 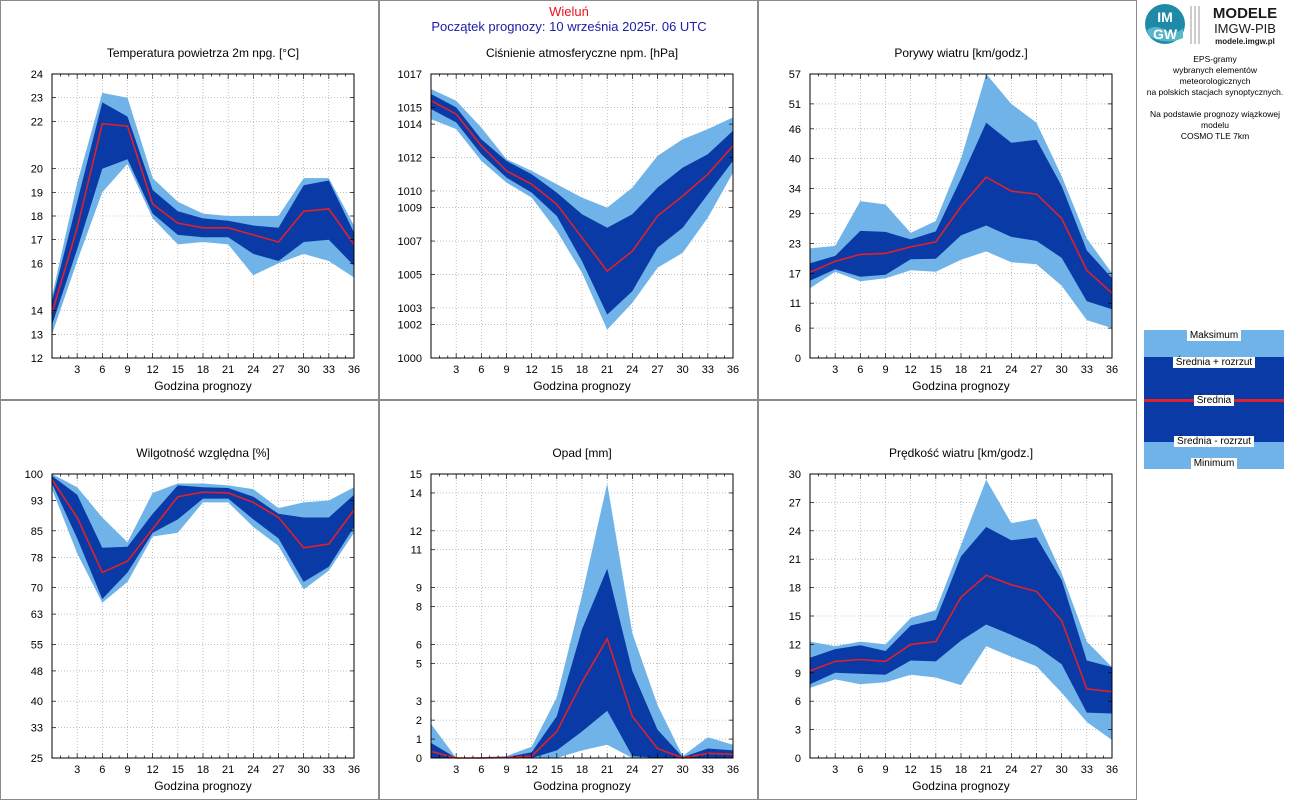 I want to click on logo-title: MODELE, so click(x=1245, y=13).